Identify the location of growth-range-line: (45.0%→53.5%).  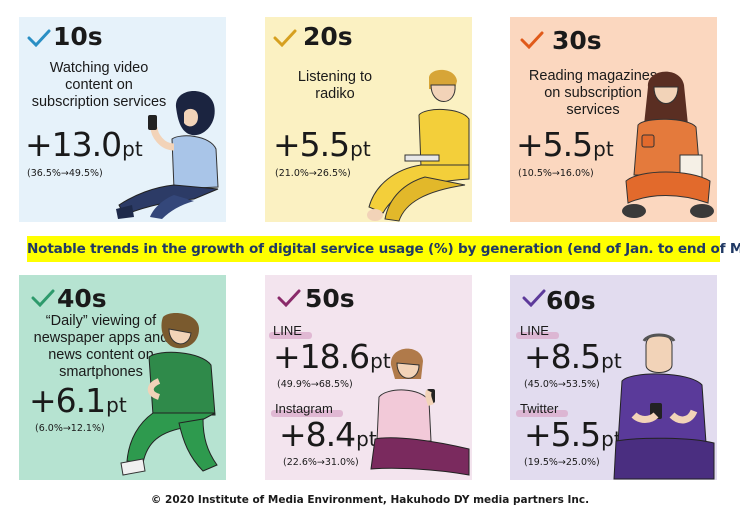
(562, 384).